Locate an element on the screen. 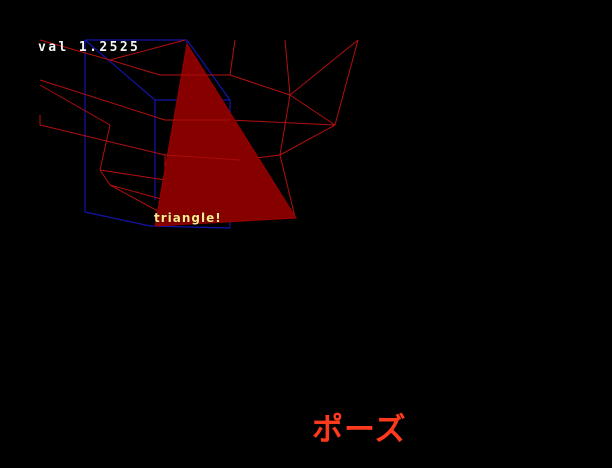 The image size is (612, 468). debug-value-readout: val 1.2525 is located at coordinates (89, 47).